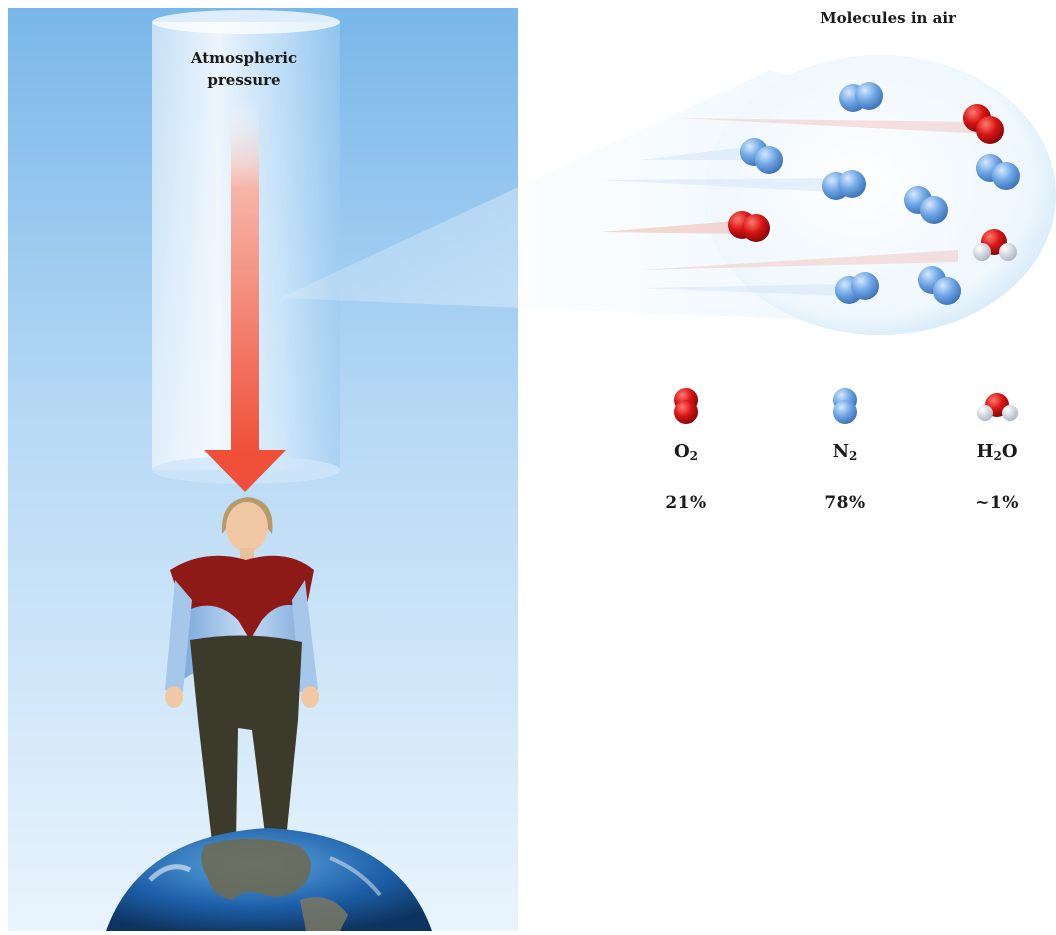 This screenshot has height=935, width=1056. I want to click on legend-o2-formula: O2, so click(686, 452).